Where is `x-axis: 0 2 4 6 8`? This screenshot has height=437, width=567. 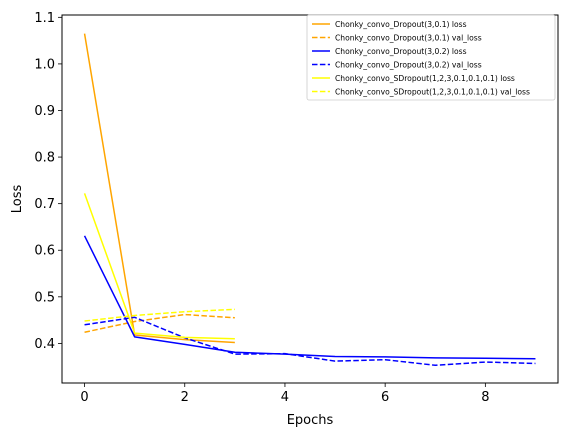 x-axis: 0 2 4 6 8 is located at coordinates (284, 394).